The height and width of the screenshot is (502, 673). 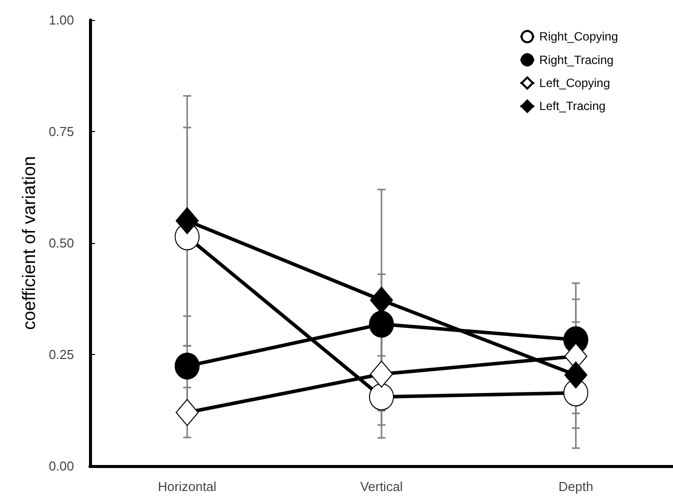 What do you see at coordinates (61, 354) in the screenshot?
I see `y-tick-label: 0.25` at bounding box center [61, 354].